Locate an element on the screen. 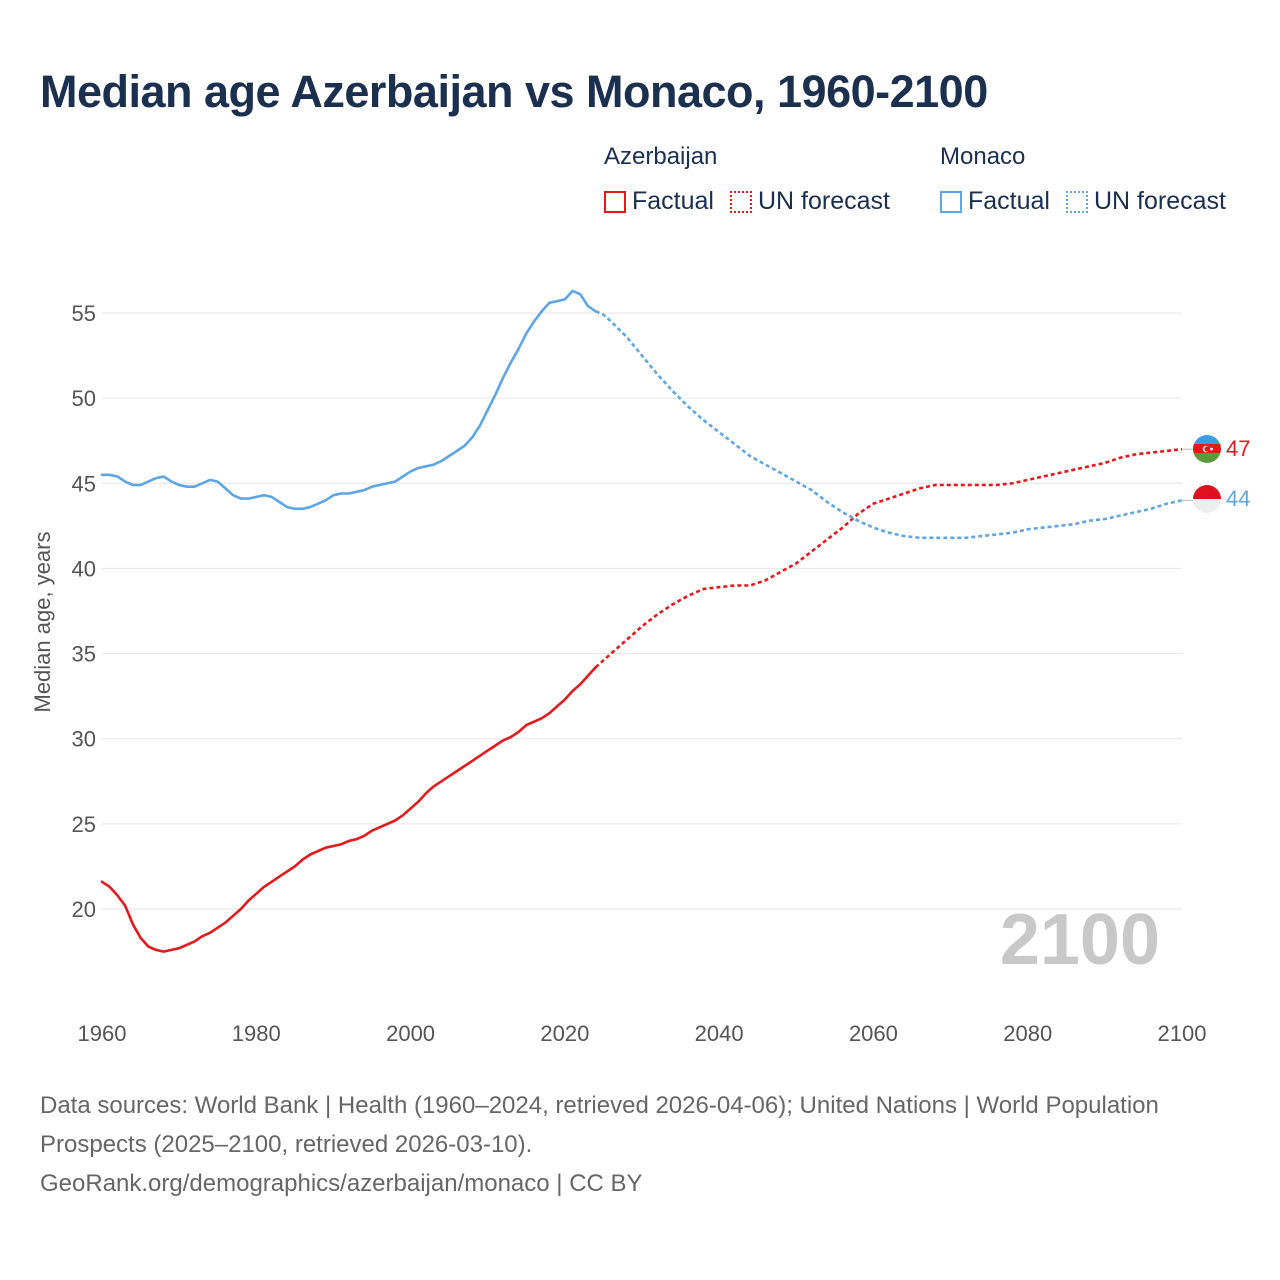 The image size is (1280, 1280). end-value-label-azerbaijan: 47 is located at coordinates (1238, 448).